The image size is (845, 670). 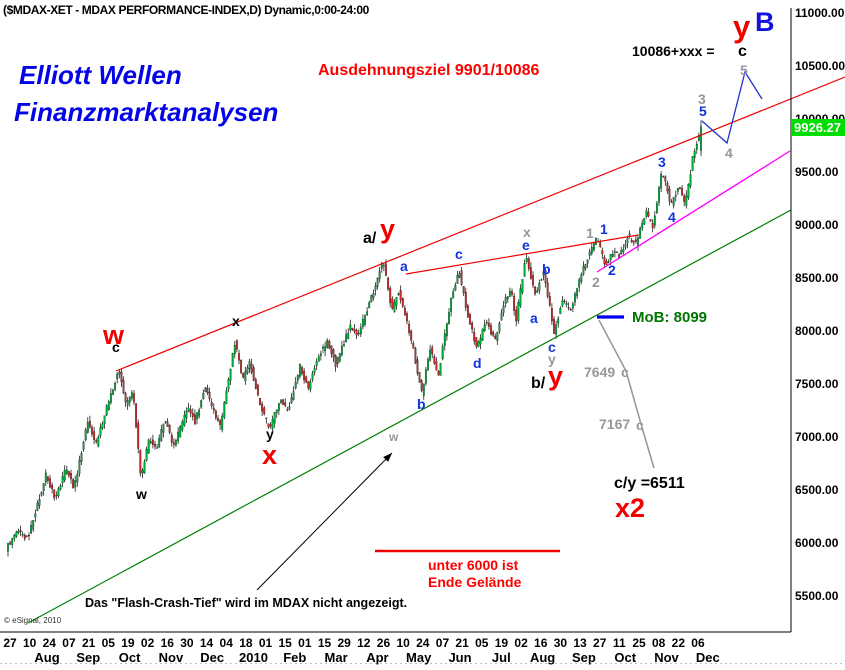 What do you see at coordinates (475, 582) in the screenshot?
I see `invalidation-note-line2: Ende Gelände` at bounding box center [475, 582].